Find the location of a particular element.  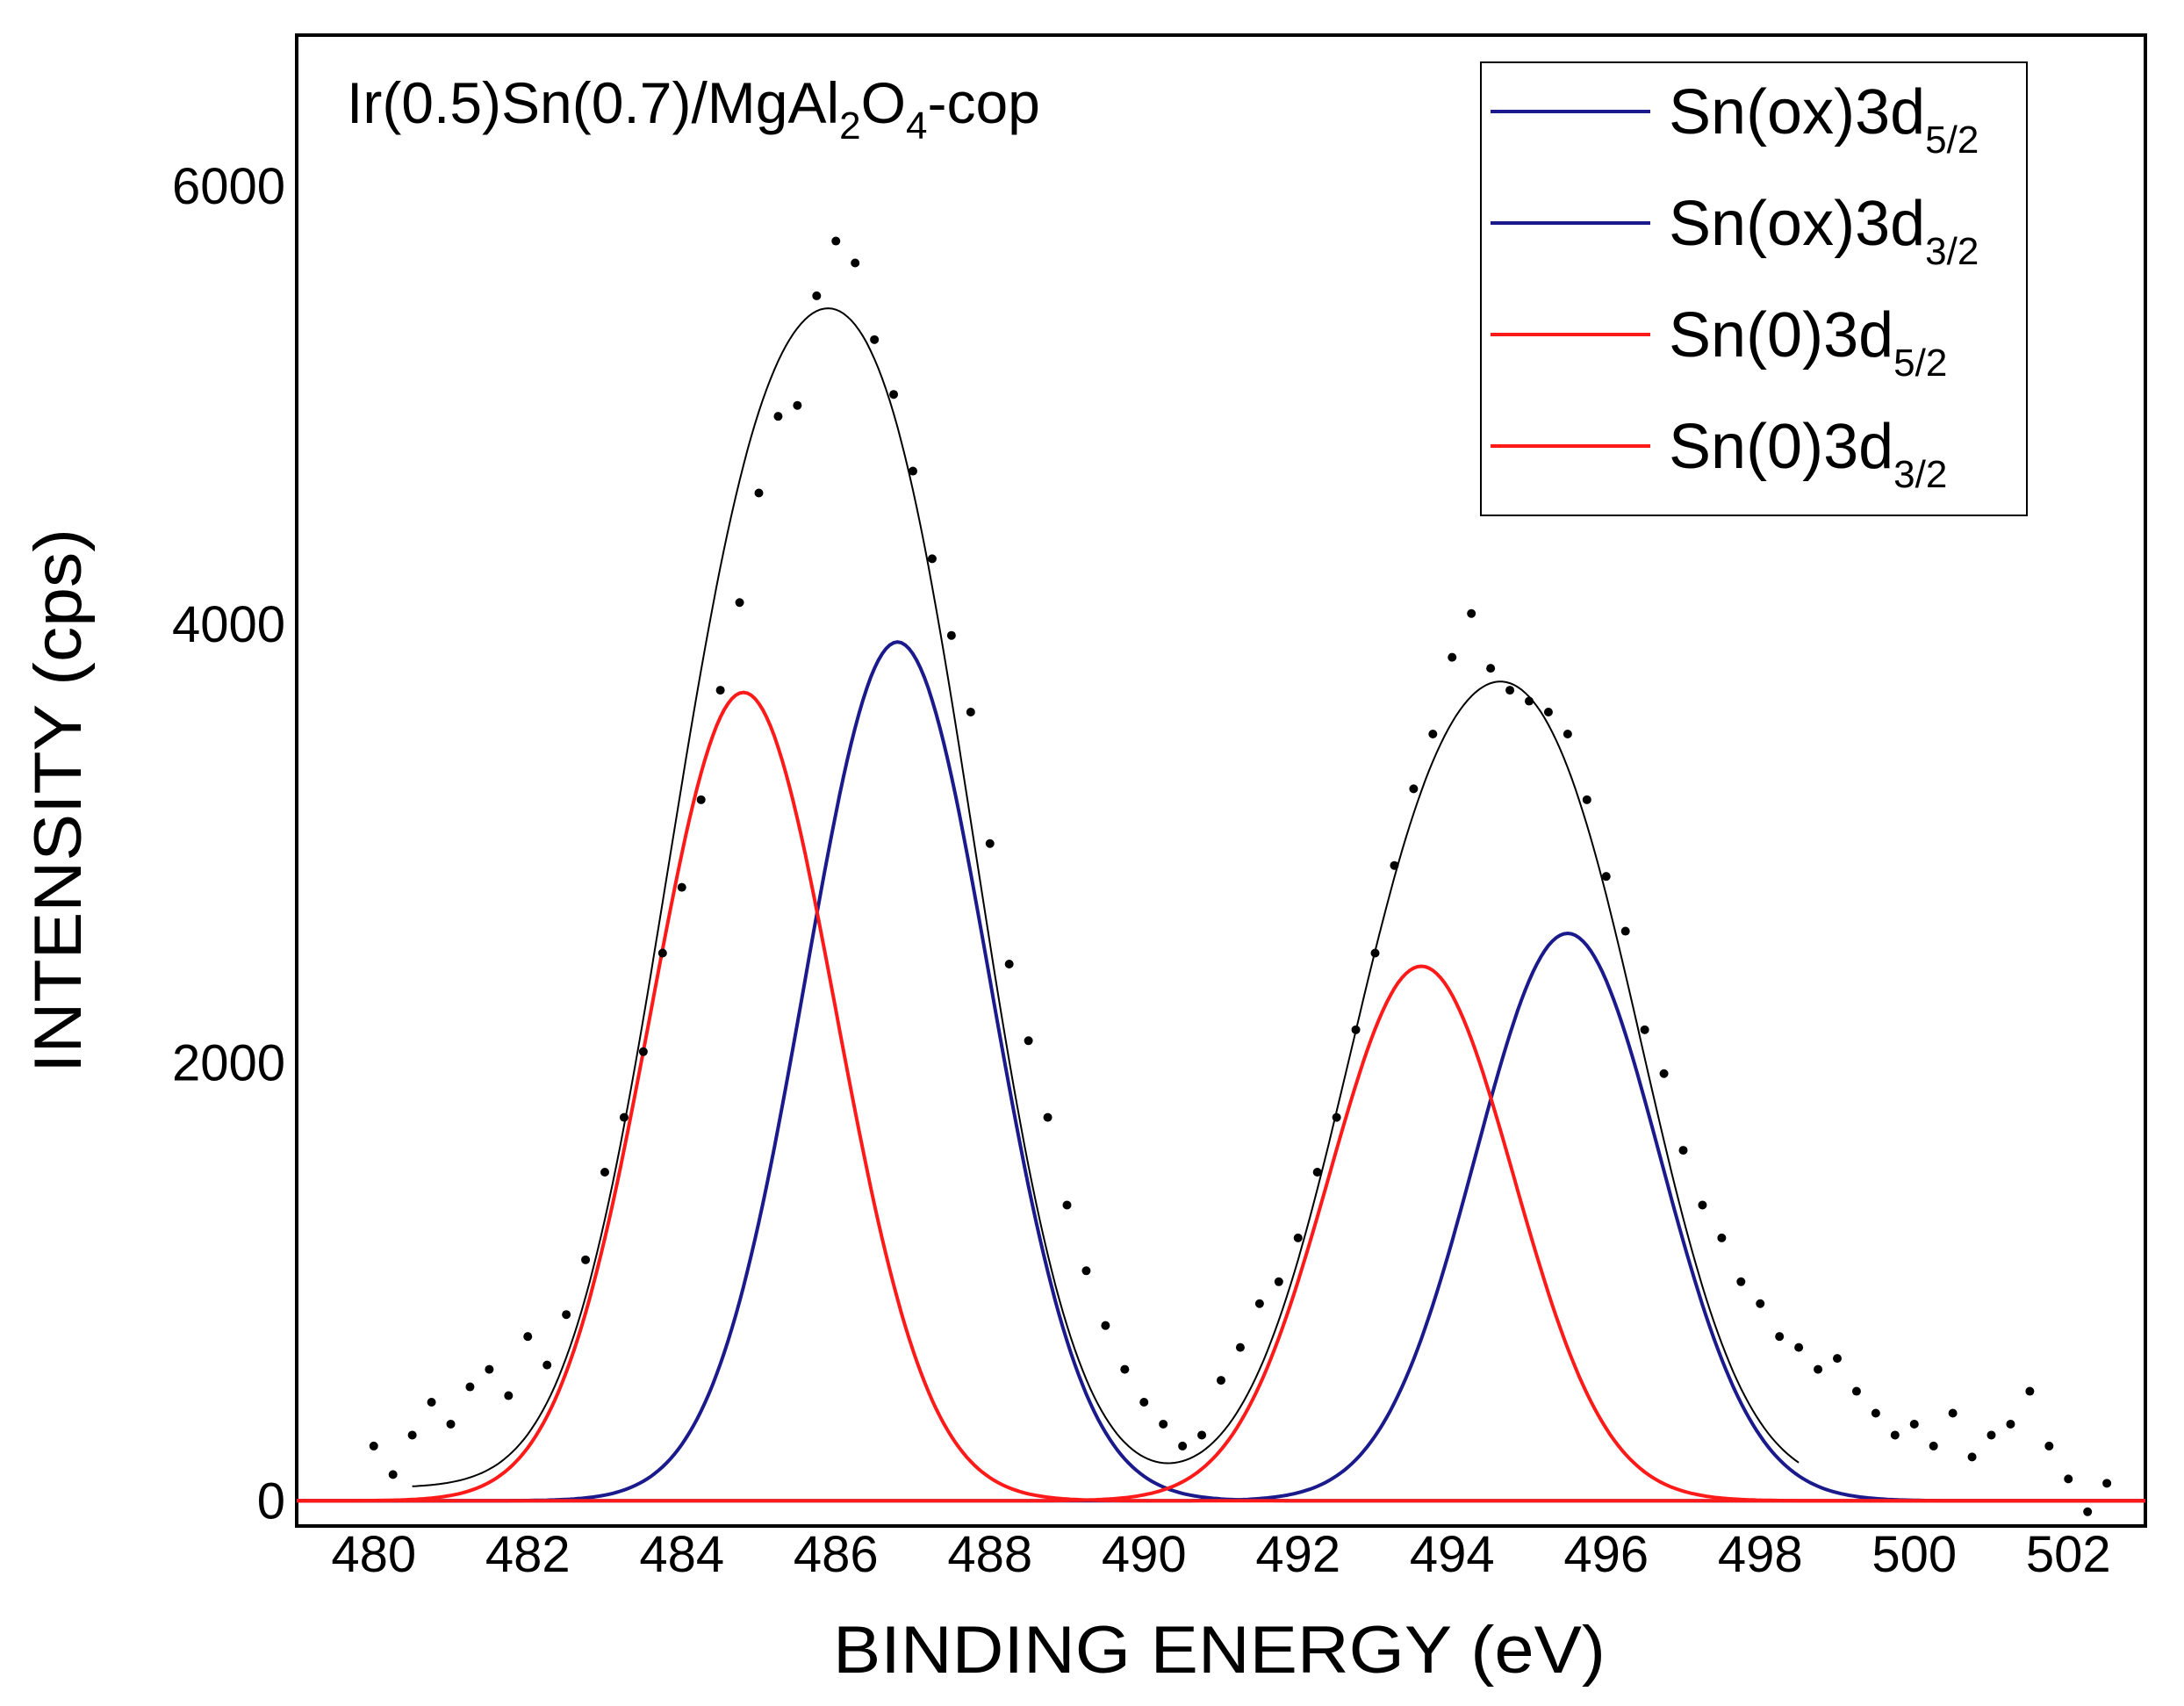

x-tick-label: 488 is located at coordinates (989, 1554).